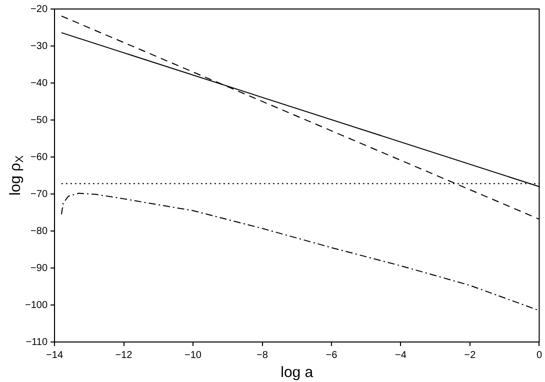 The width and height of the screenshot is (545, 382). I want to click on y-tick-label: −80, so click(39, 231).